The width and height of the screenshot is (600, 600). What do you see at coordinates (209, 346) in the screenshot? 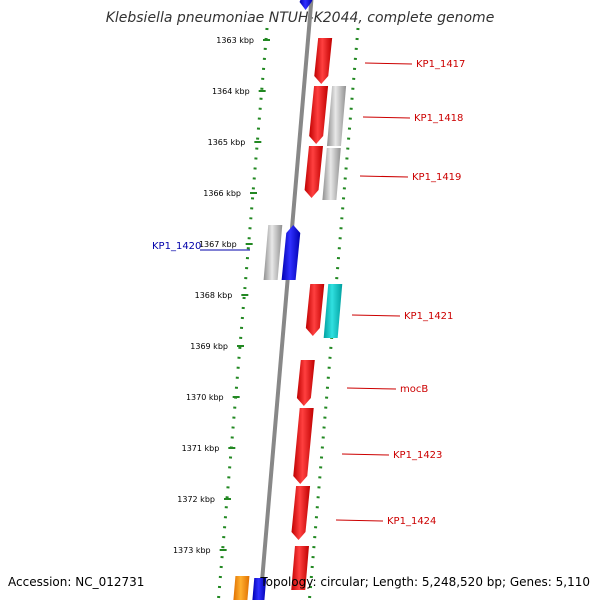
I see `ruler-tick-label: 1369 kbp` at bounding box center [209, 346].